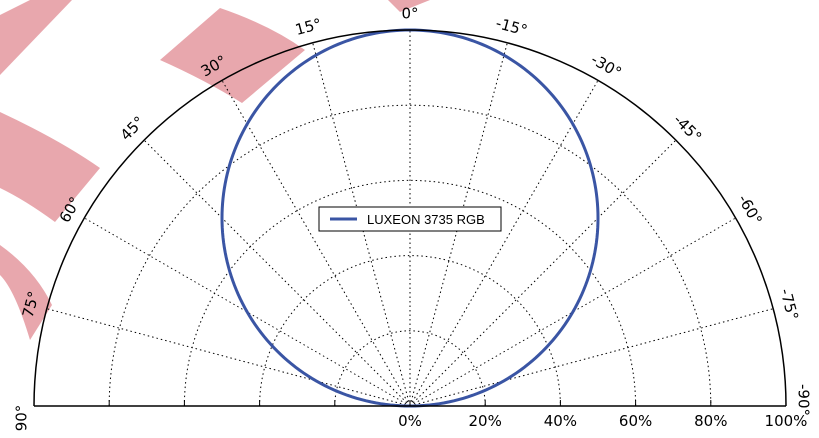  Describe the element at coordinates (426, 219) in the screenshot. I see `legend-label: LUXEON 3735 RGB` at that location.